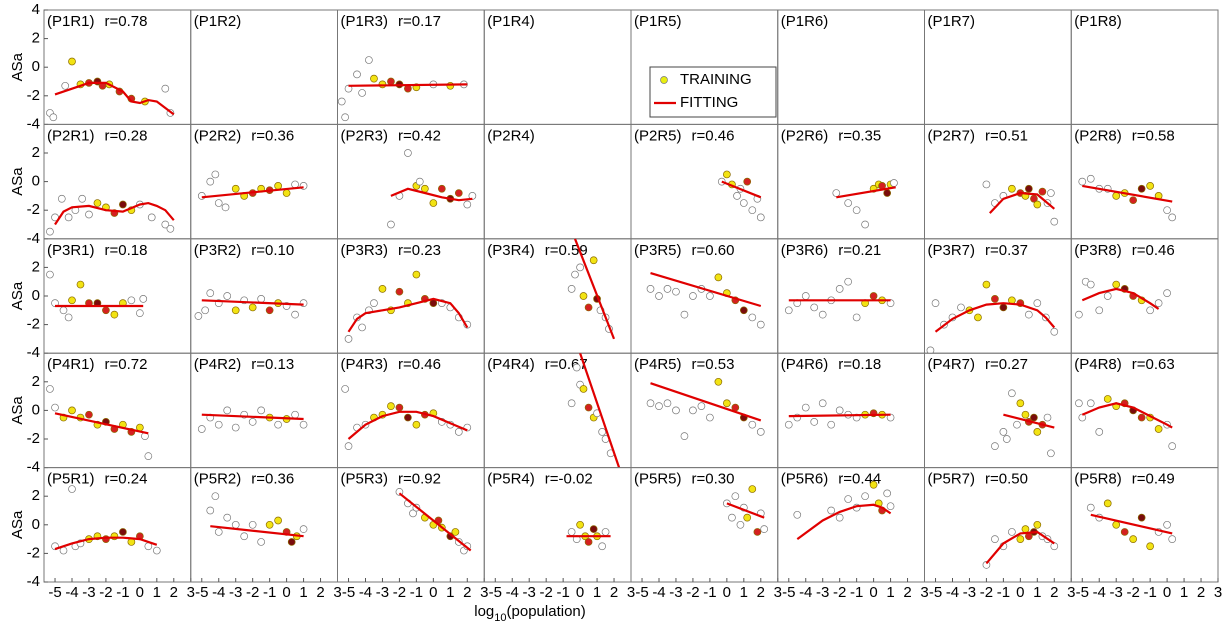 The height and width of the screenshot is (630, 1228). I want to click on panel-label: (P3R4) r=0.59, so click(537, 250).